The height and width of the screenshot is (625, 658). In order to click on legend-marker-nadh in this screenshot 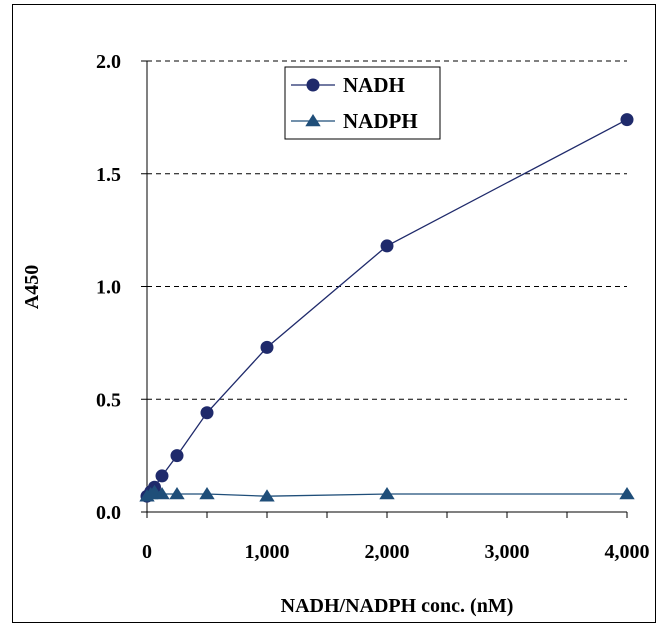, I will do `click(313, 85)`.